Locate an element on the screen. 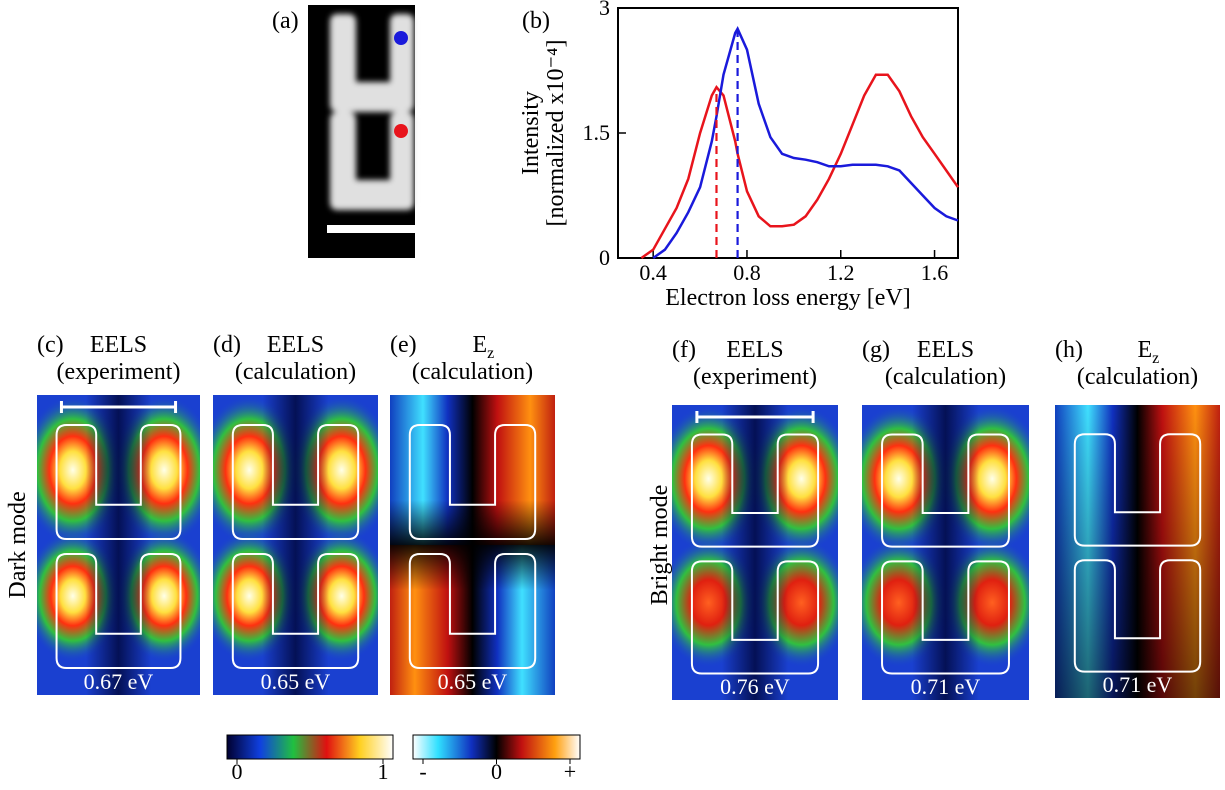 The height and width of the screenshot is (790, 1225). colorbar-tick-label: 1 is located at coordinates (383, 771).